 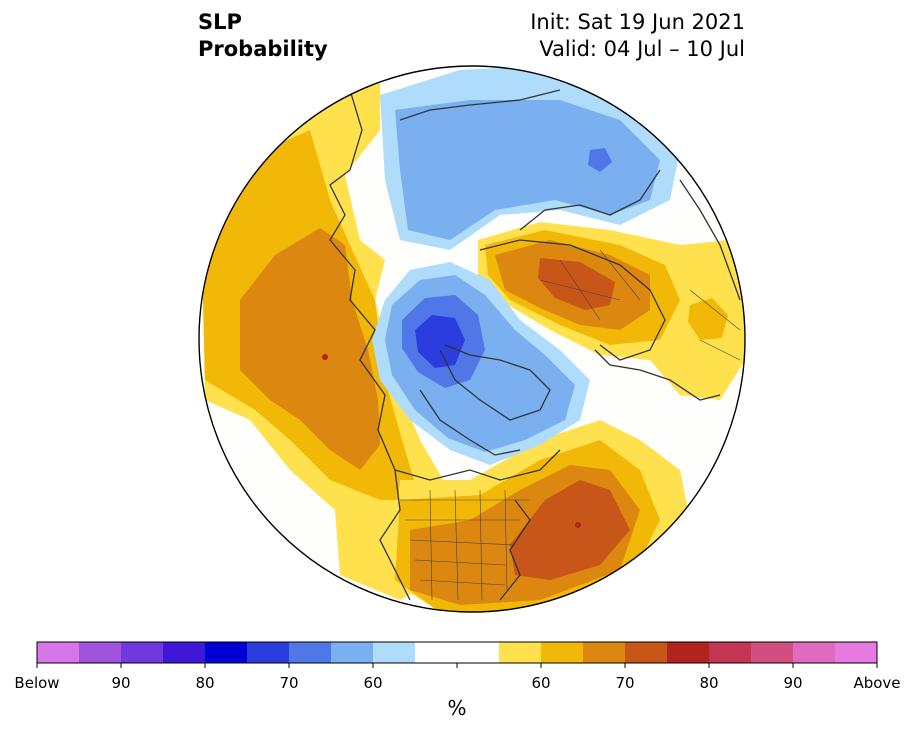 What do you see at coordinates (457, 708) in the screenshot?
I see `units-label: %` at bounding box center [457, 708].